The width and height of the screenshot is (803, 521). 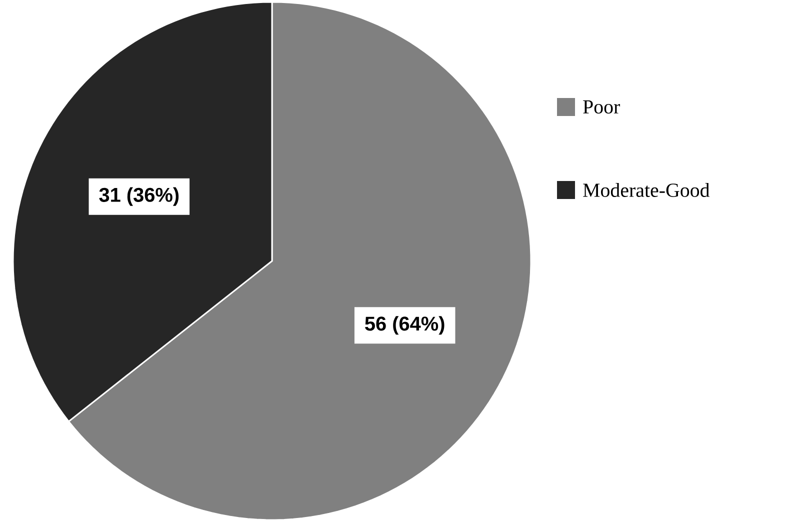 I want to click on legend-label: Moderate-Good, so click(x=646, y=189).